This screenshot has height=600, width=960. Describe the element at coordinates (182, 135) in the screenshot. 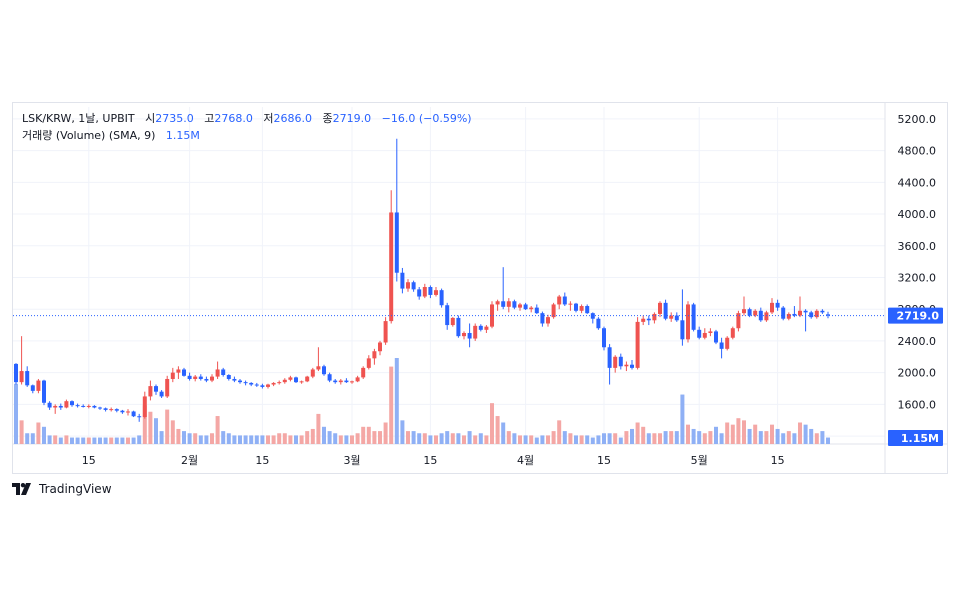

I see `volume-indicator-value: 1.15M` at that location.